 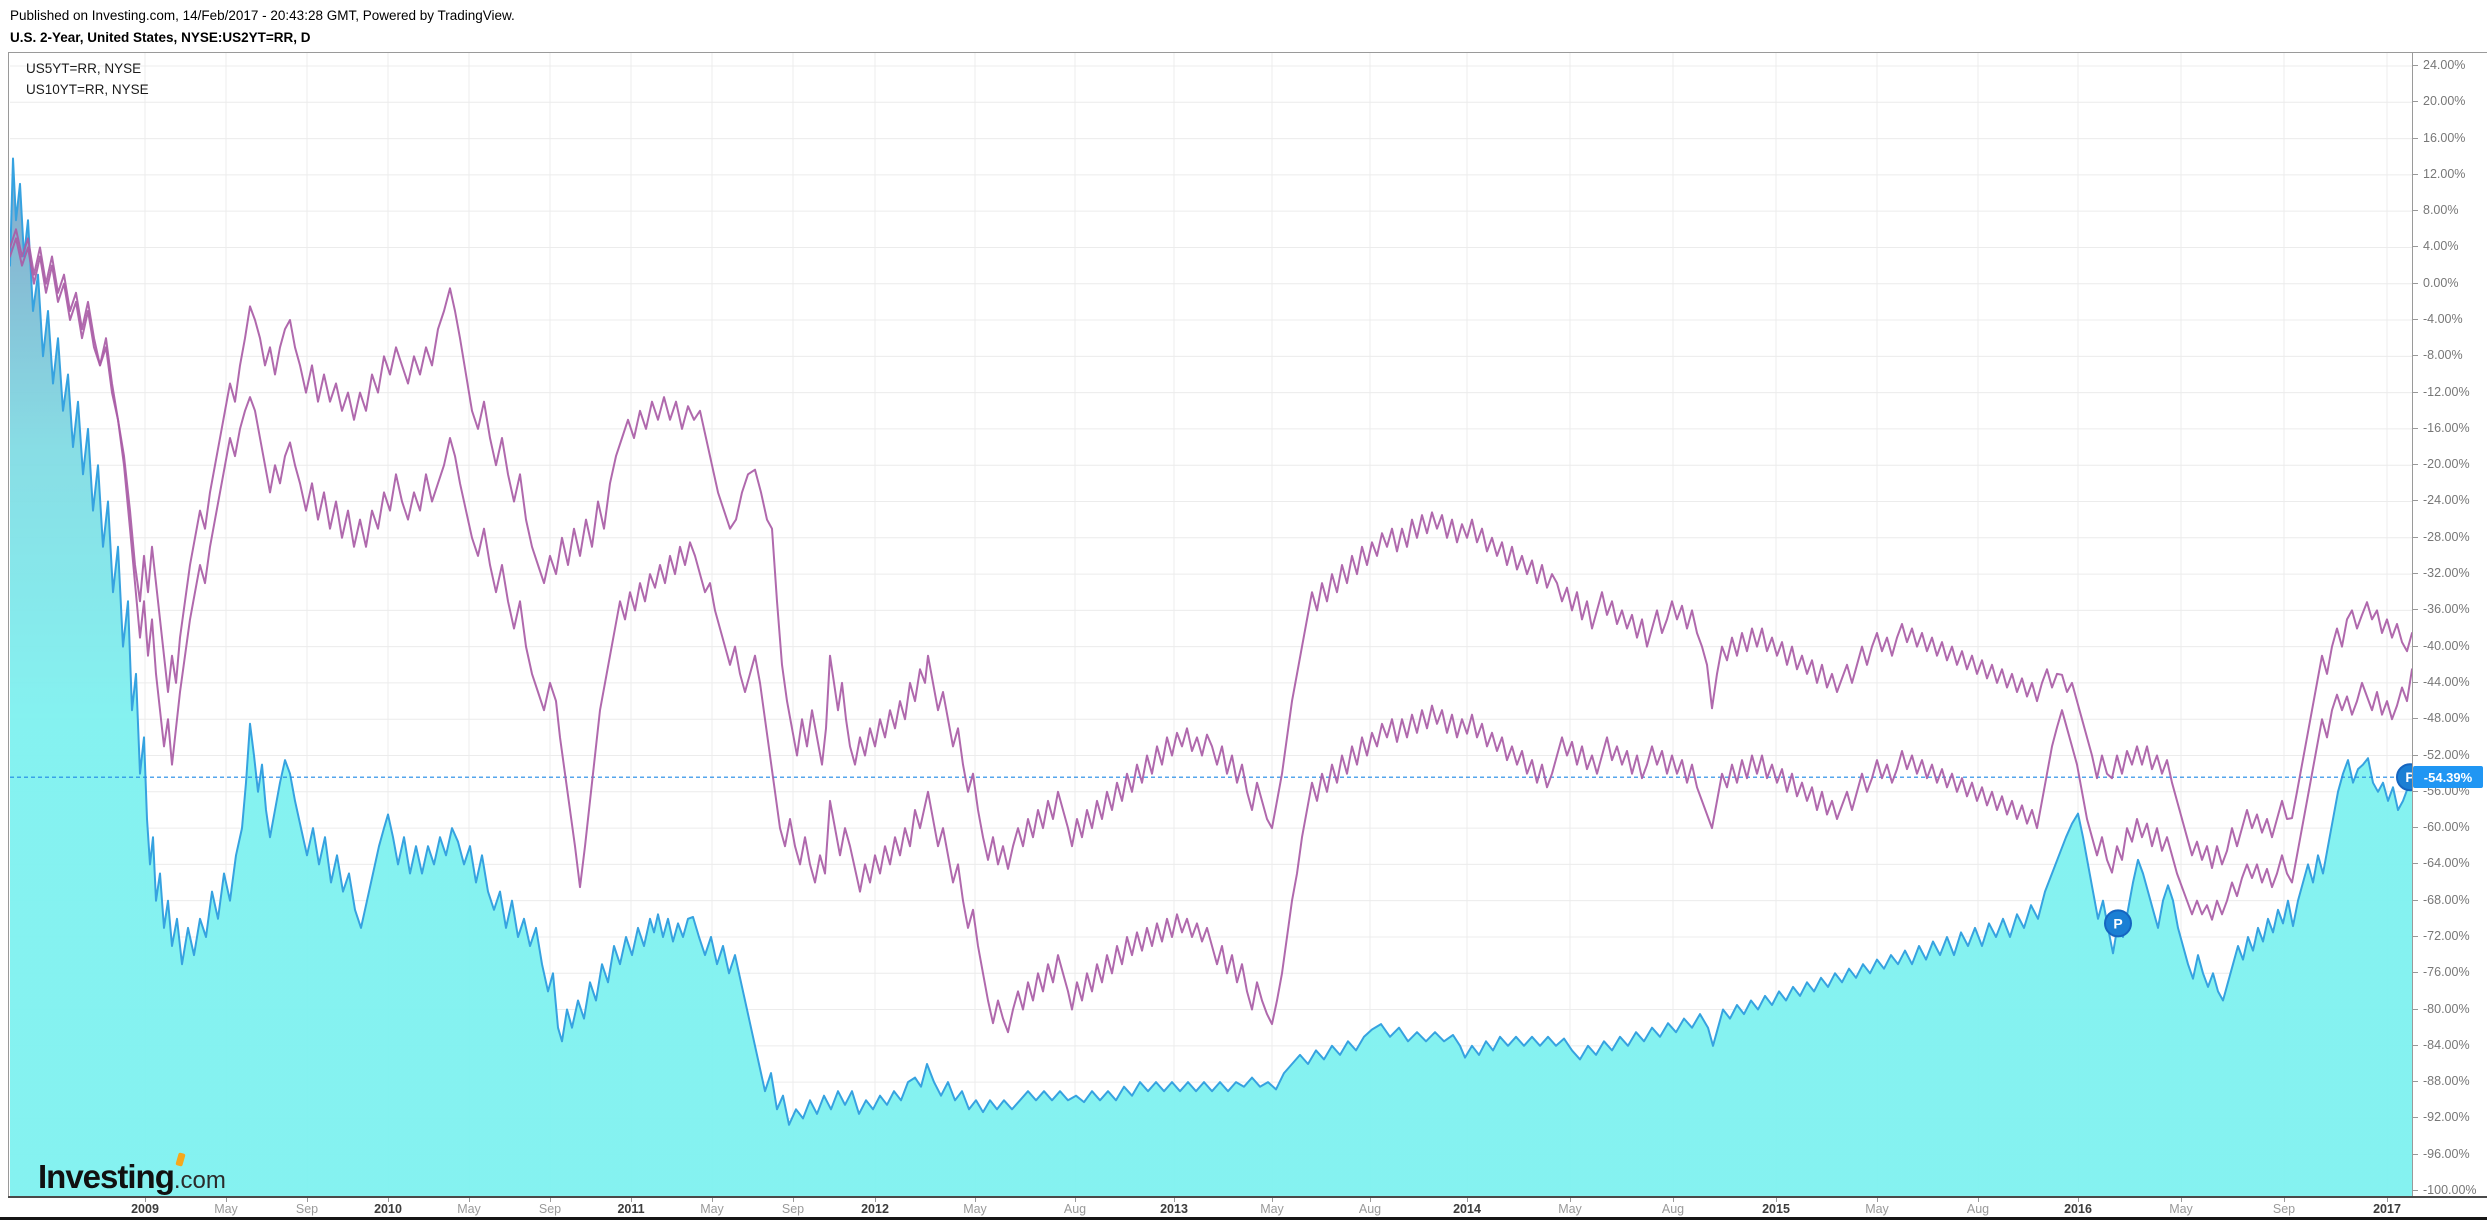 What do you see at coordinates (2446, 464) in the screenshot?
I see `price-tick-label: -20.00%` at bounding box center [2446, 464].